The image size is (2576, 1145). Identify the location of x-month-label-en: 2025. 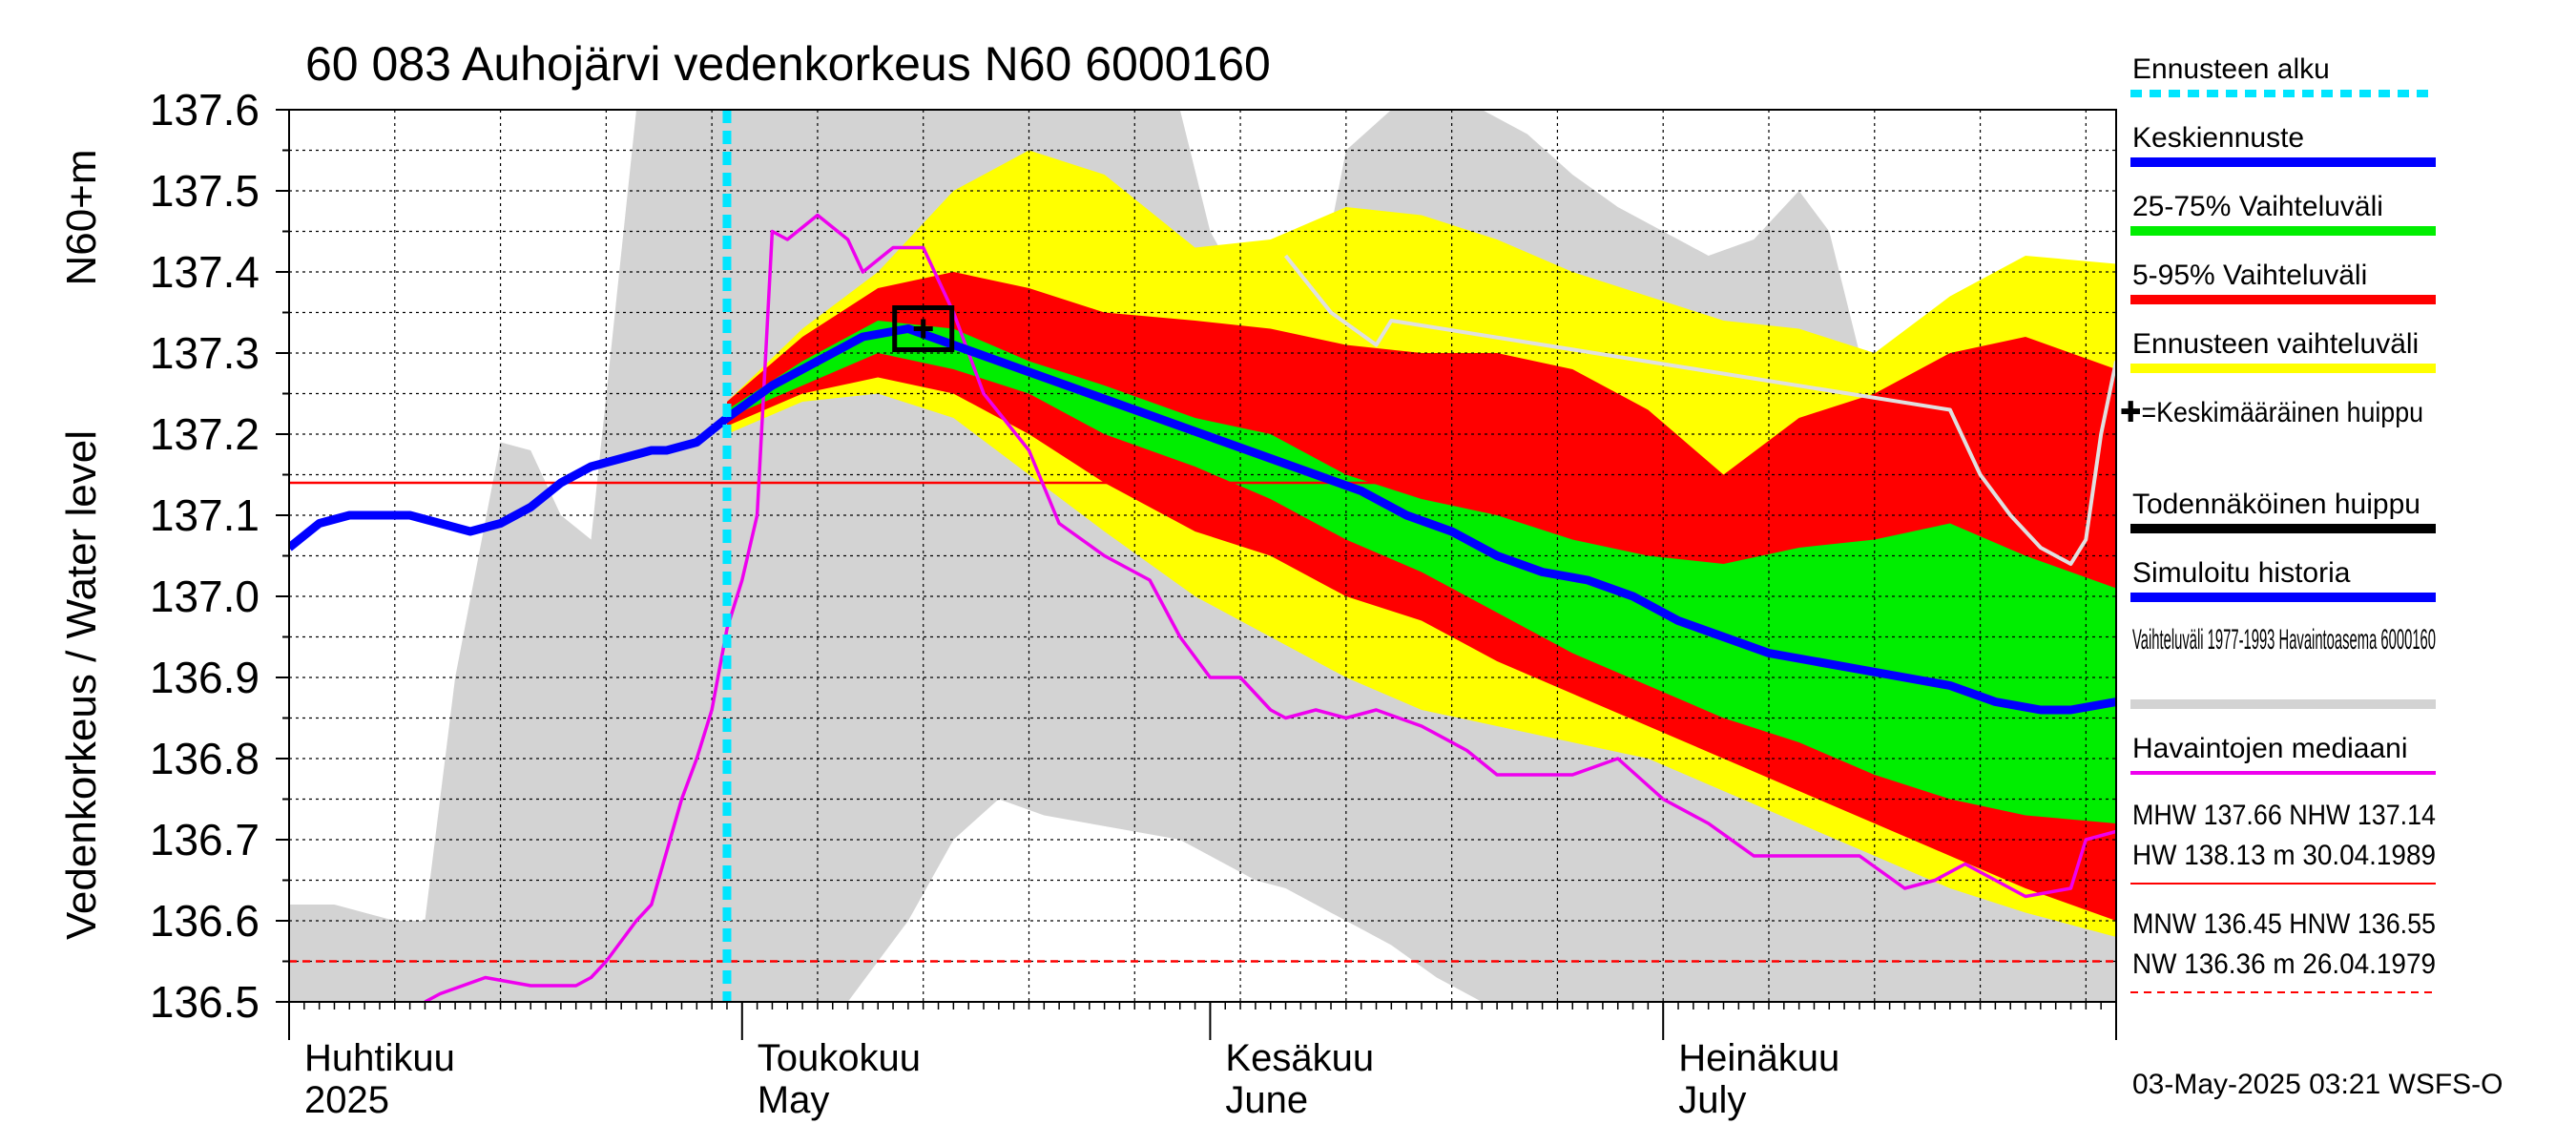
(346, 1100).